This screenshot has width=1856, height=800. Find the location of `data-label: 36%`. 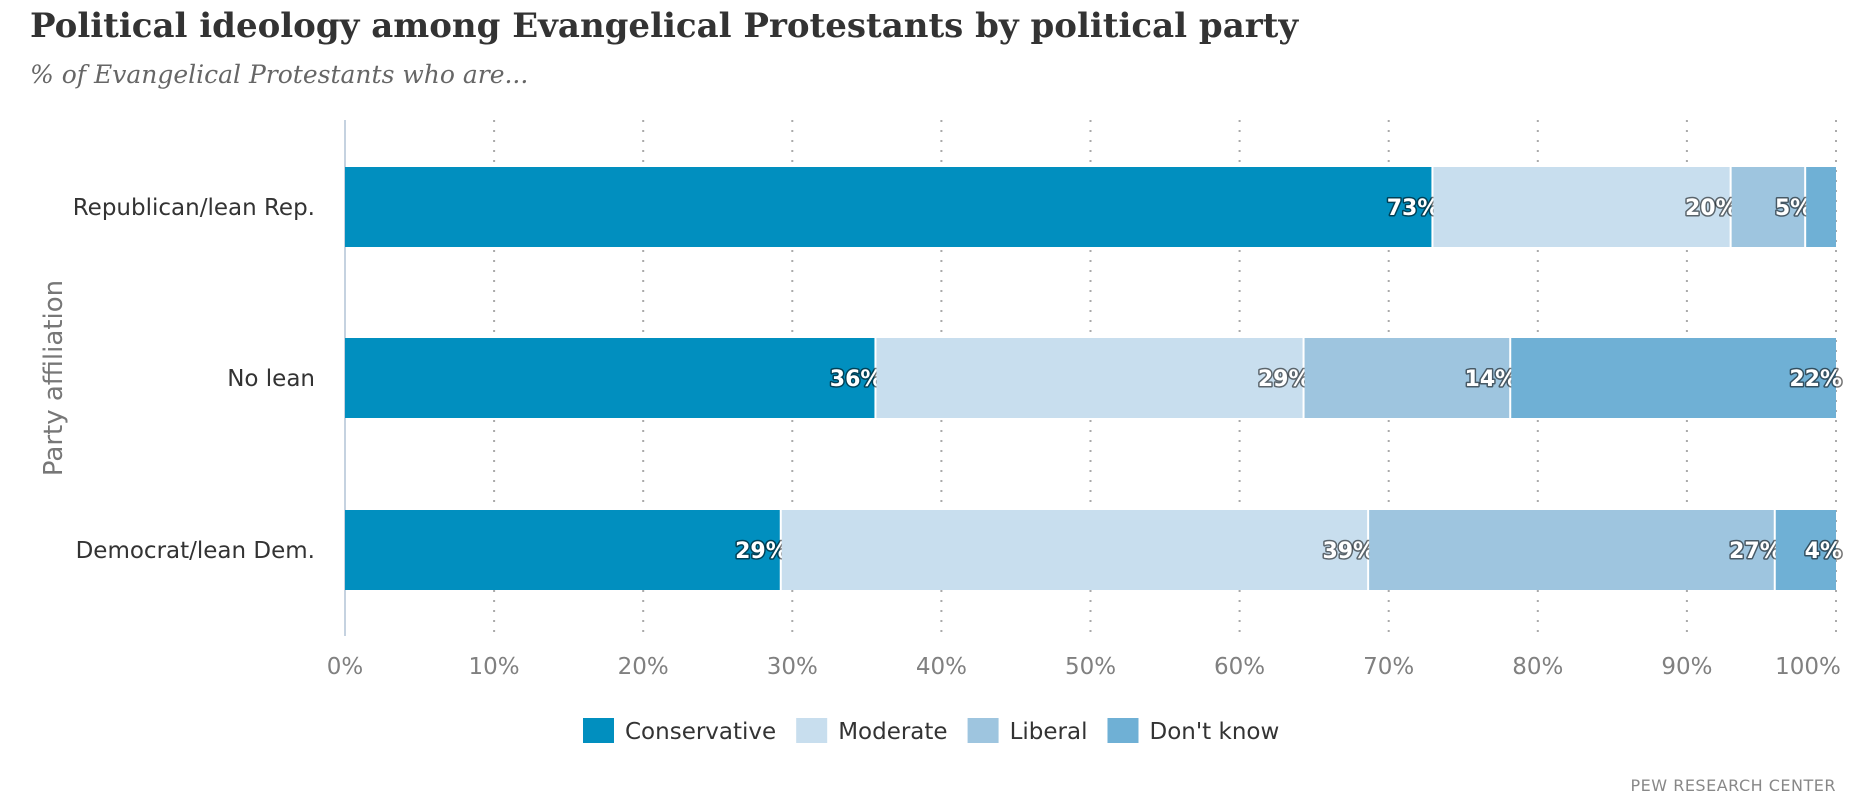

data-label: 36% is located at coordinates (856, 379).